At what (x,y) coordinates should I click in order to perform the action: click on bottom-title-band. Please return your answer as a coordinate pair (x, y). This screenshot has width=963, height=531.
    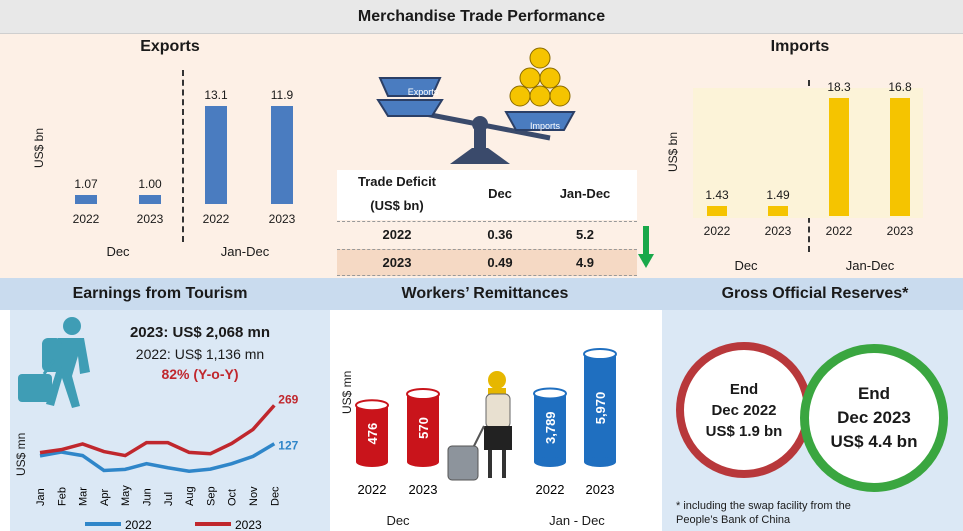
    Looking at the image, I should click on (481, 294).